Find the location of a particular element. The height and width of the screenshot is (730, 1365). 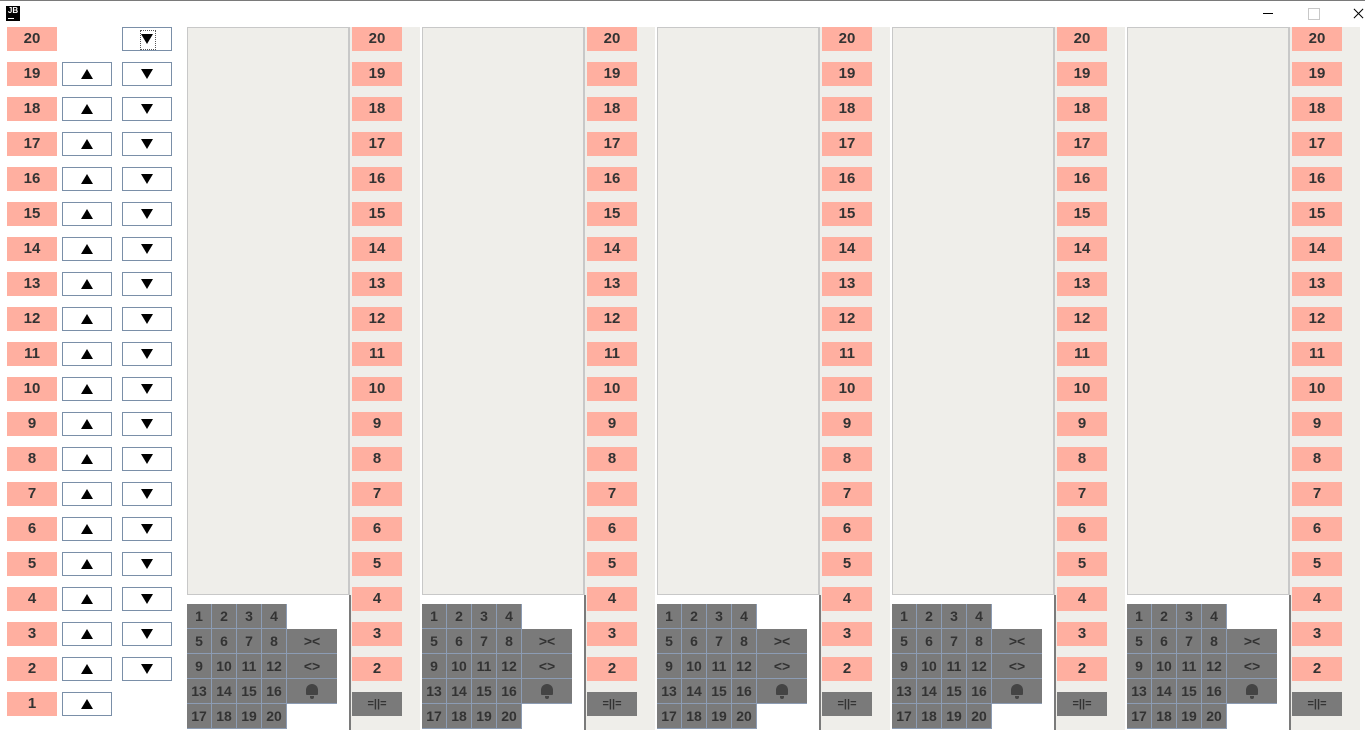

close-button is located at coordinates (1356, 14).